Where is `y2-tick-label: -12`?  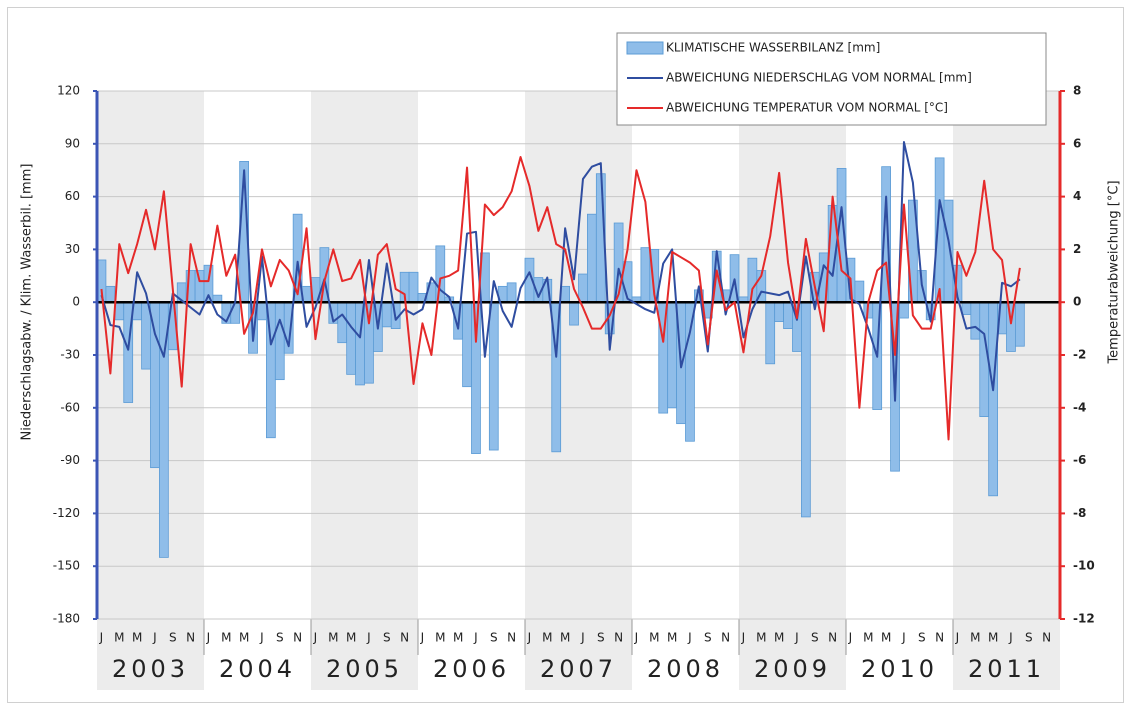
y2-tick-label: -12 is located at coordinates (1084, 619).